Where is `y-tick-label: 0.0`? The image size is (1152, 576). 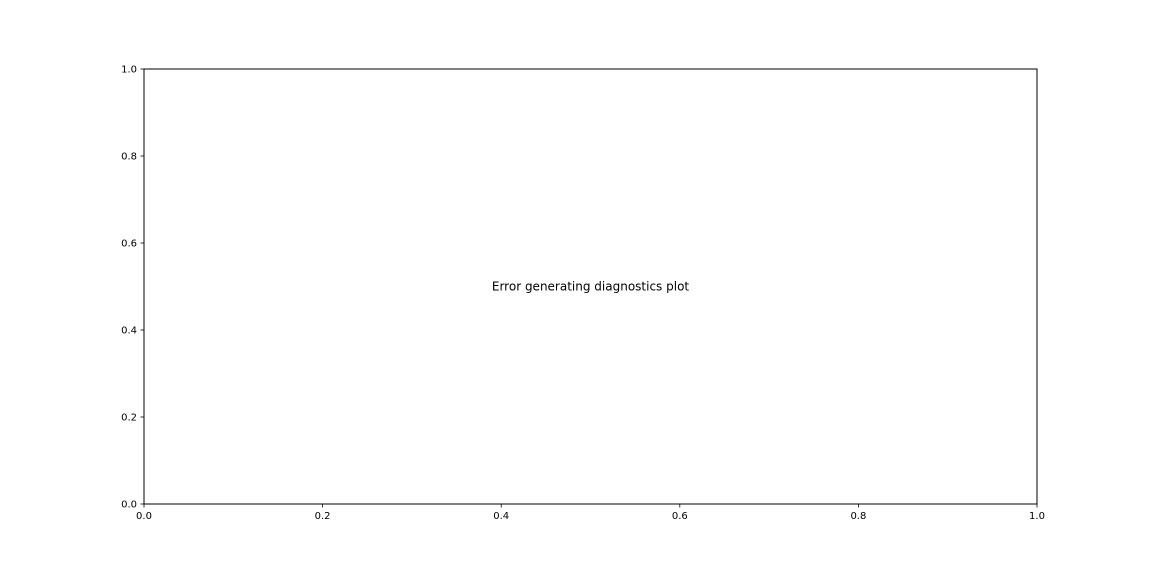 y-tick-label: 0.0 is located at coordinates (129, 505).